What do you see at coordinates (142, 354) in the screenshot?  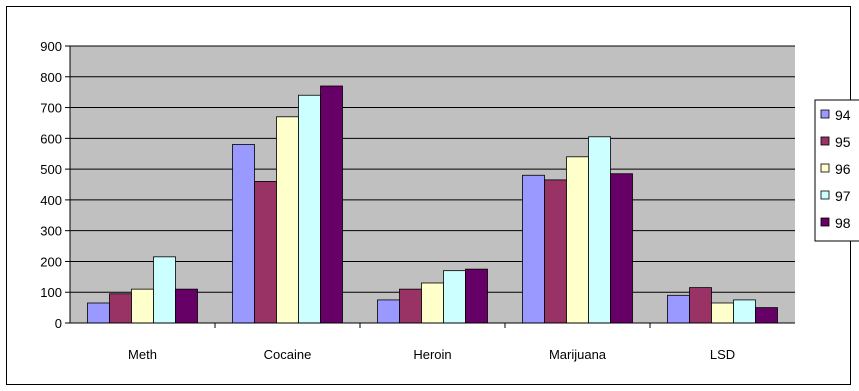 I see `x-tick-label: Meth` at bounding box center [142, 354].